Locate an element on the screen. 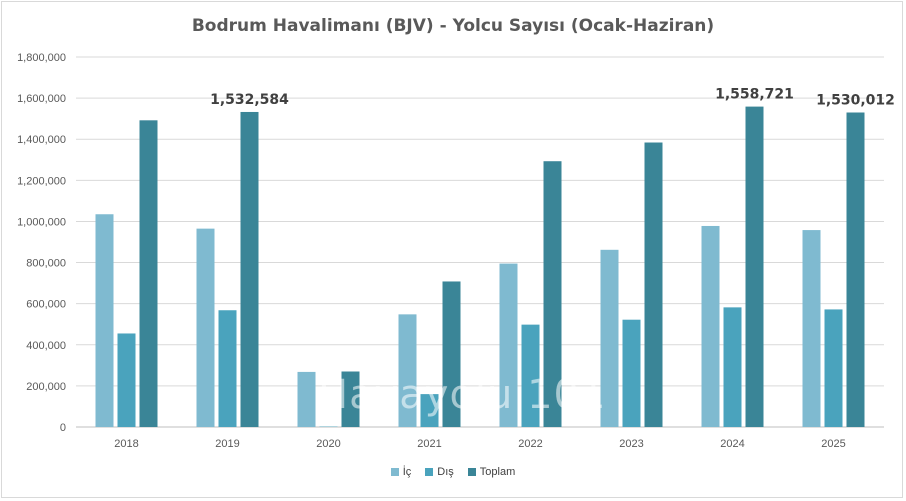 The height and width of the screenshot is (501, 906). bar-toplam-2021 is located at coordinates (451, 354).